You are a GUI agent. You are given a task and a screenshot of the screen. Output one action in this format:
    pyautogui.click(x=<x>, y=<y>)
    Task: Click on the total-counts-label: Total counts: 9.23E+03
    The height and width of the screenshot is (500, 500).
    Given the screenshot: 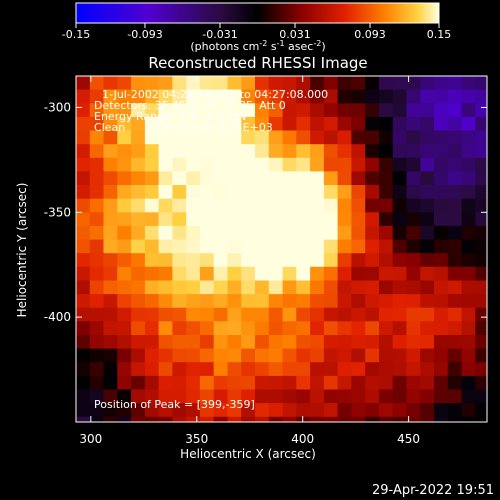 What is the action you would take?
    pyautogui.click(x=208, y=127)
    